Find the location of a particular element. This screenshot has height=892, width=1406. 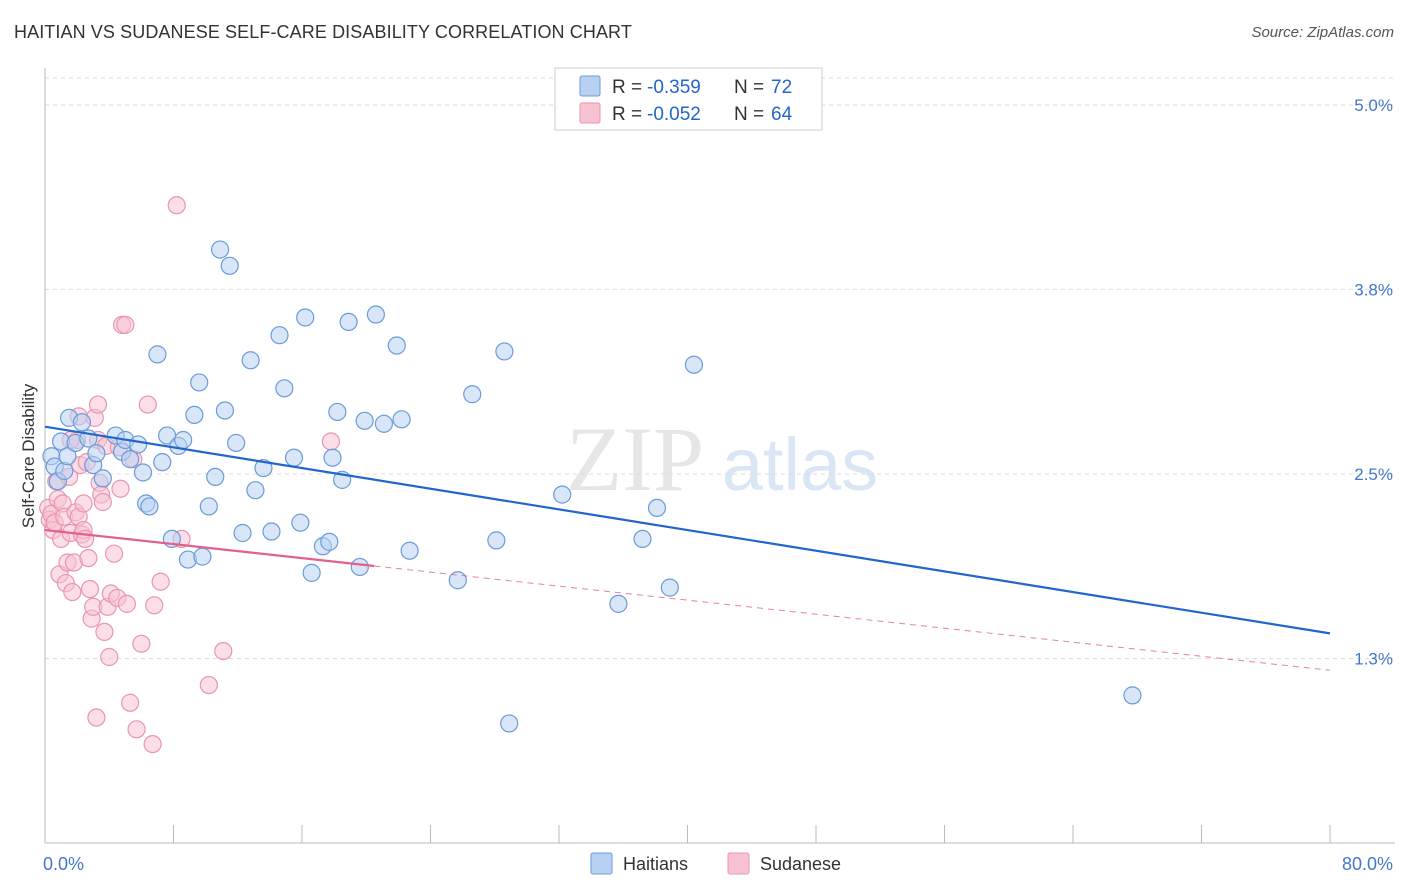

legend-n-label-sudanese: N = is located at coordinates (749, 114).